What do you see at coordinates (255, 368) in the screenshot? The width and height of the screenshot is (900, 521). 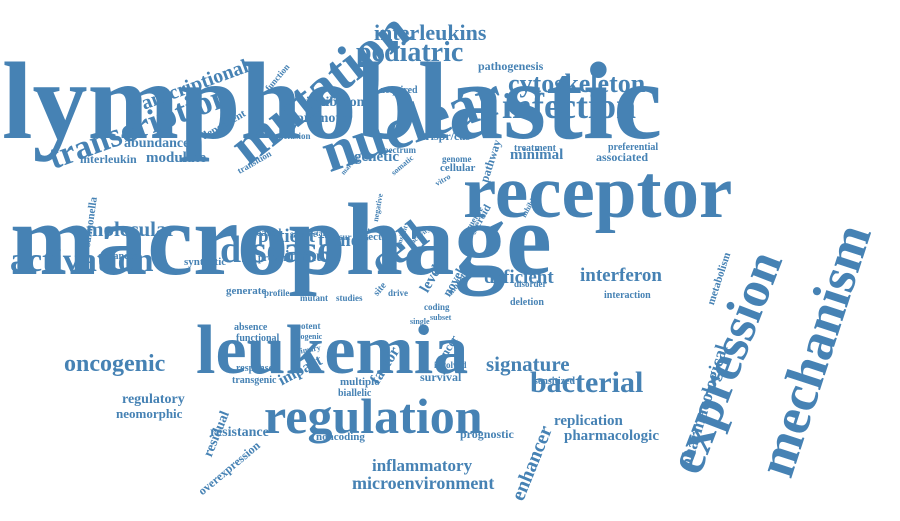 I see `word-response: response` at bounding box center [255, 368].